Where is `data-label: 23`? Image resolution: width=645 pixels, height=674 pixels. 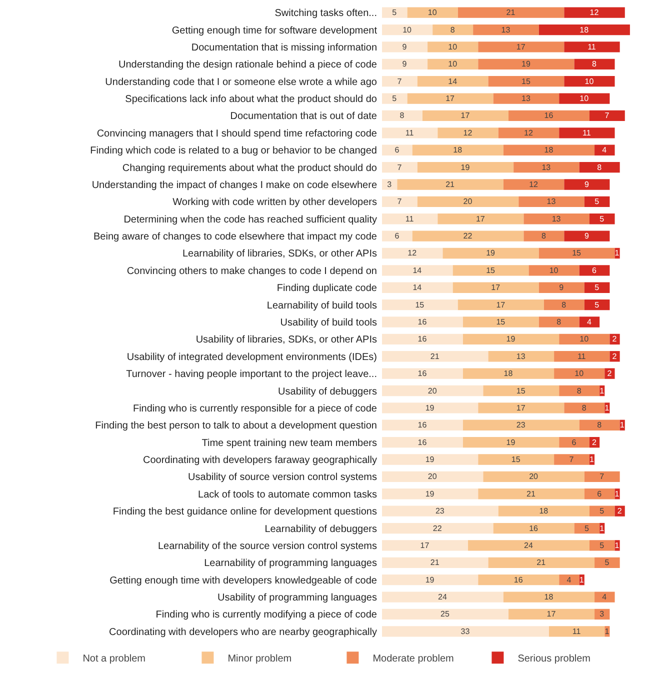 data-label: 23 is located at coordinates (440, 511).